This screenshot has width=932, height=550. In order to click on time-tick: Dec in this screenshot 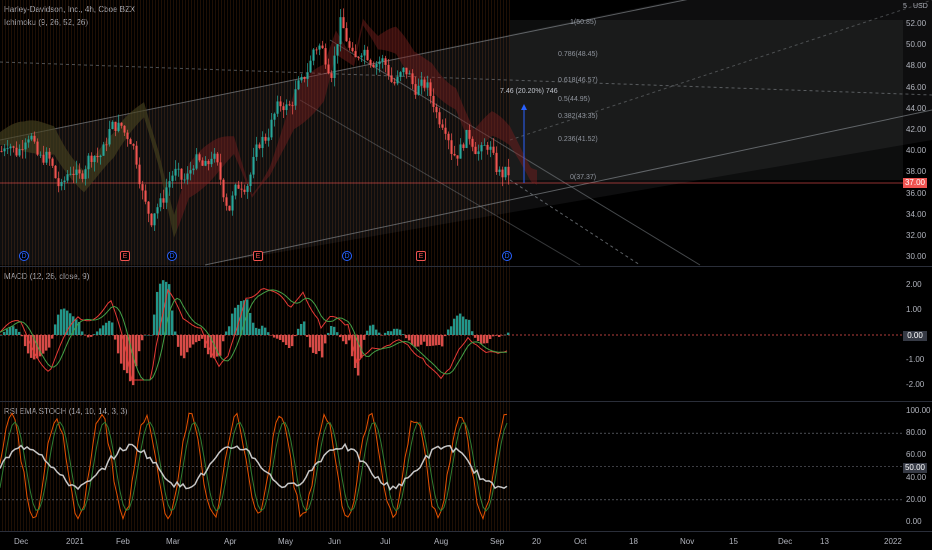, I will do `click(785, 541)`.